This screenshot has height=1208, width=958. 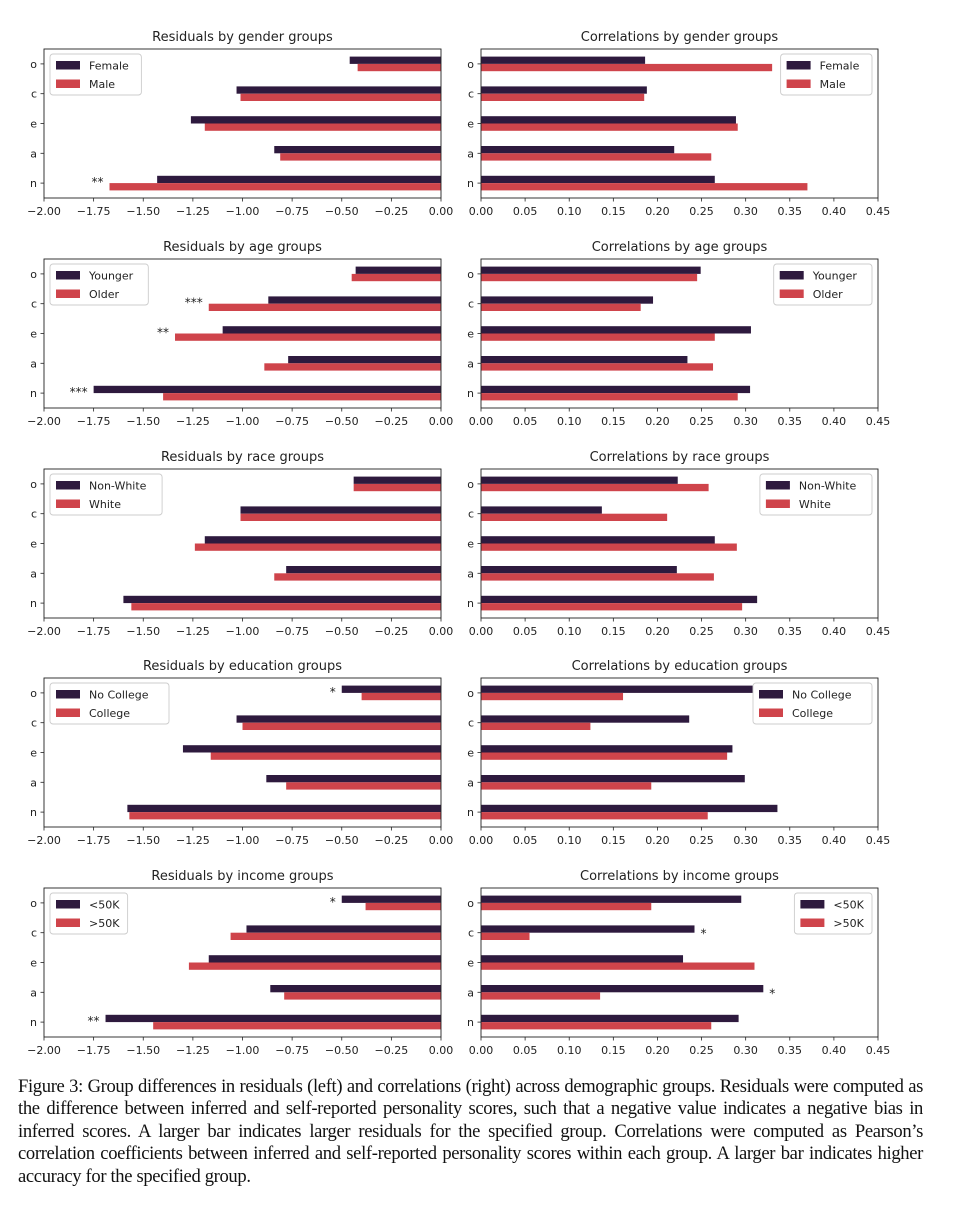 I want to click on bar-white-a, so click(x=597, y=577).